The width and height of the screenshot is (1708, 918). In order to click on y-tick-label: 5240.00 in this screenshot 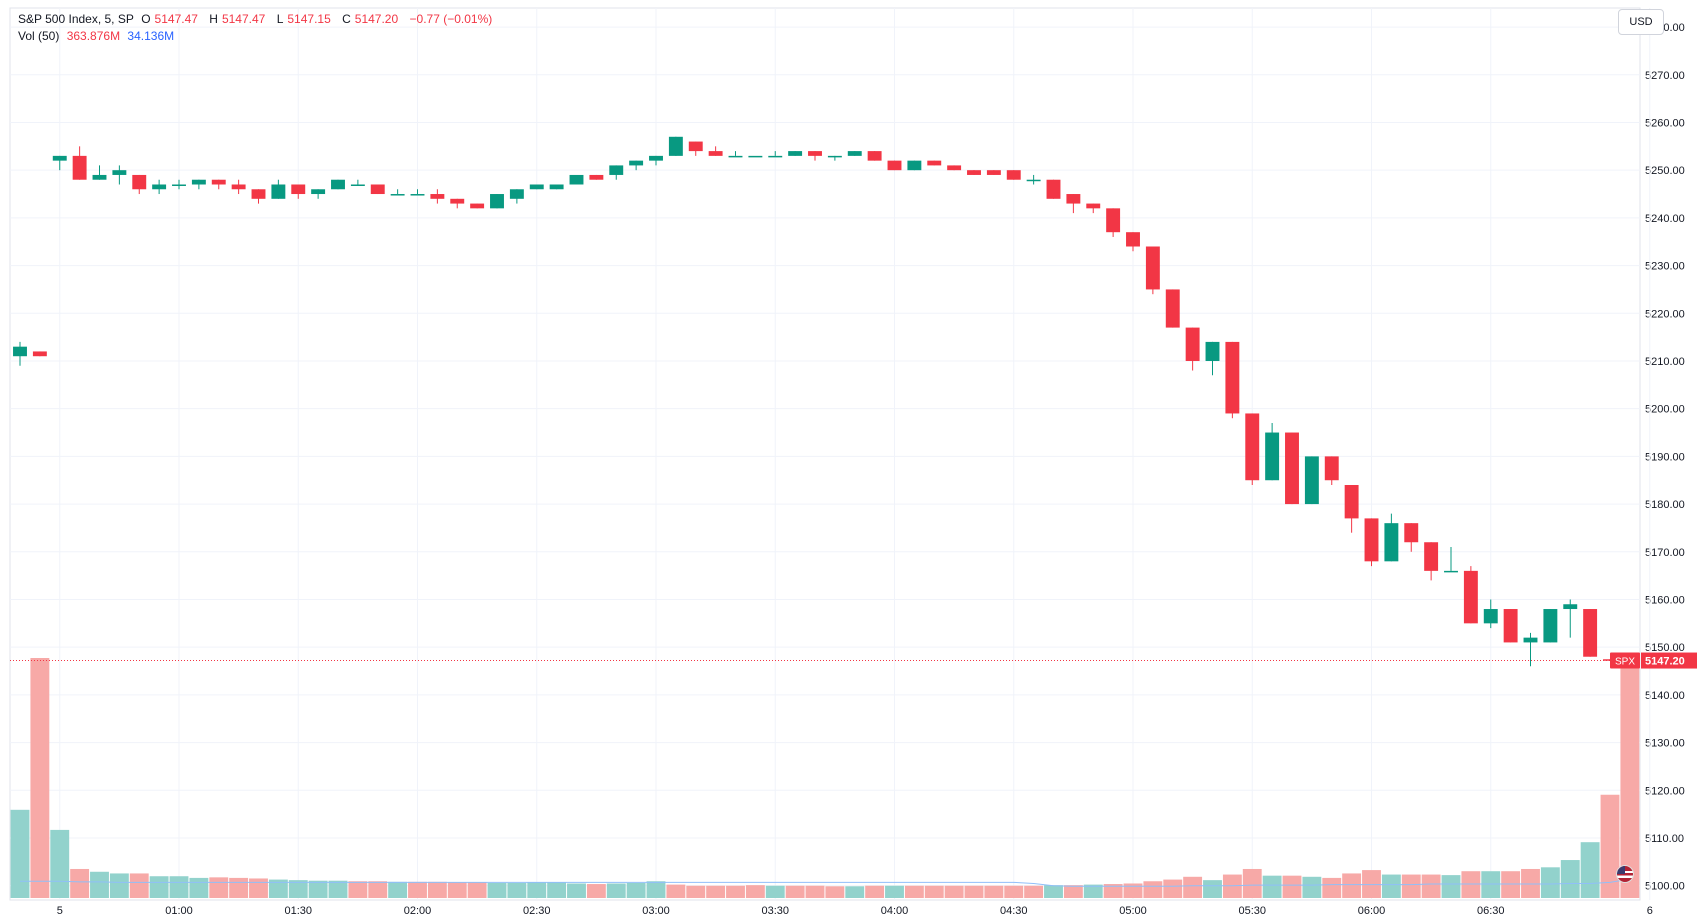, I will do `click(1665, 219)`.